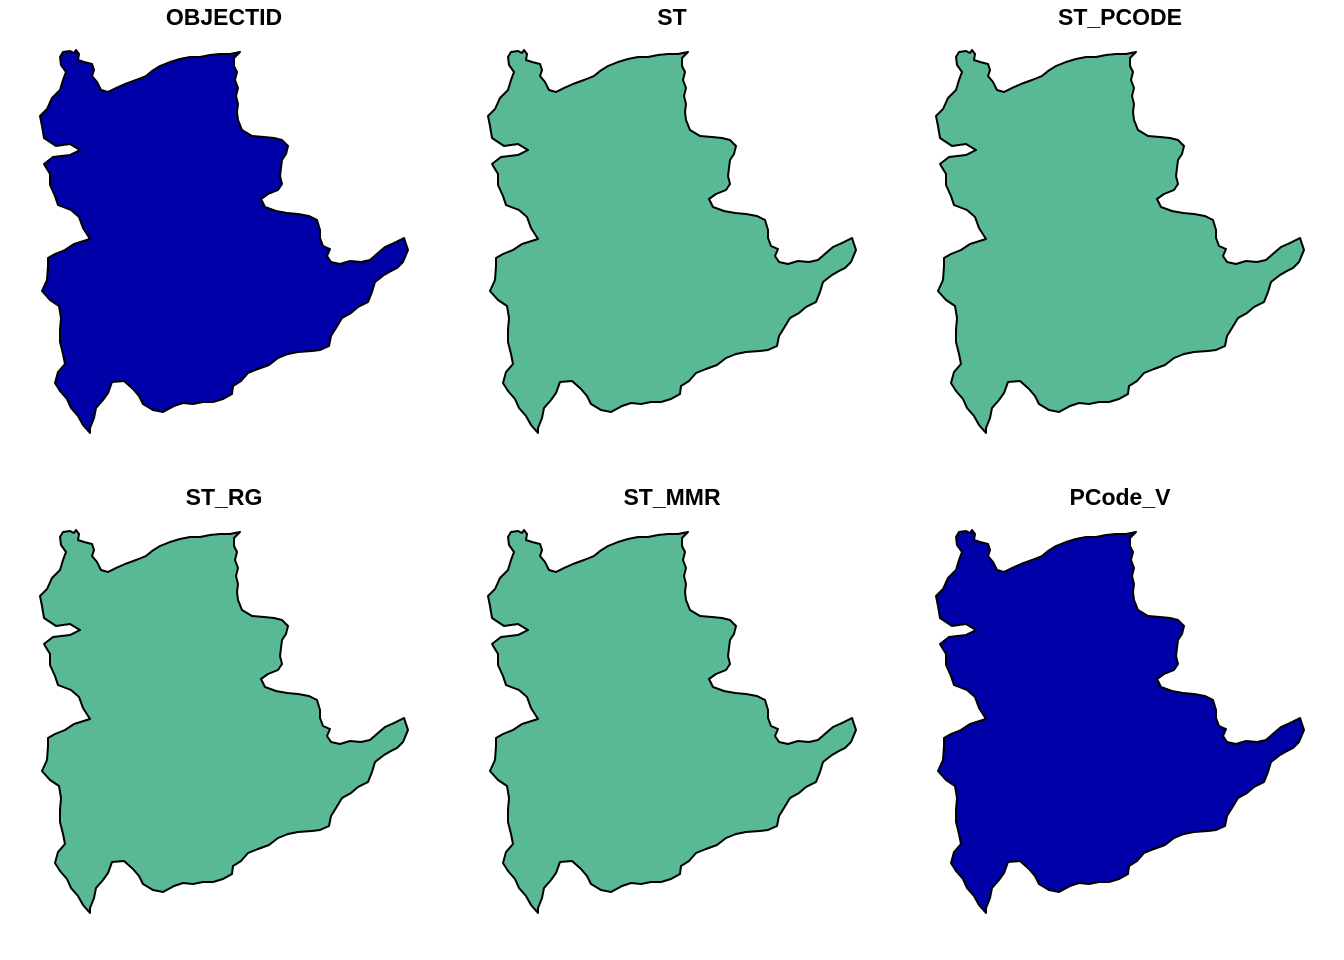 This screenshot has height=960, width=1344. I want to click on panel-title: ST_MMR, so click(672, 497).